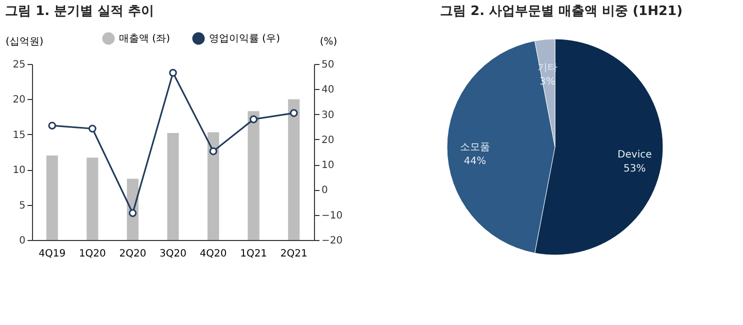 The height and width of the screenshot is (325, 743). What do you see at coordinates (52, 254) in the screenshot?
I see `x-tick-label: 4Q19` at bounding box center [52, 254].